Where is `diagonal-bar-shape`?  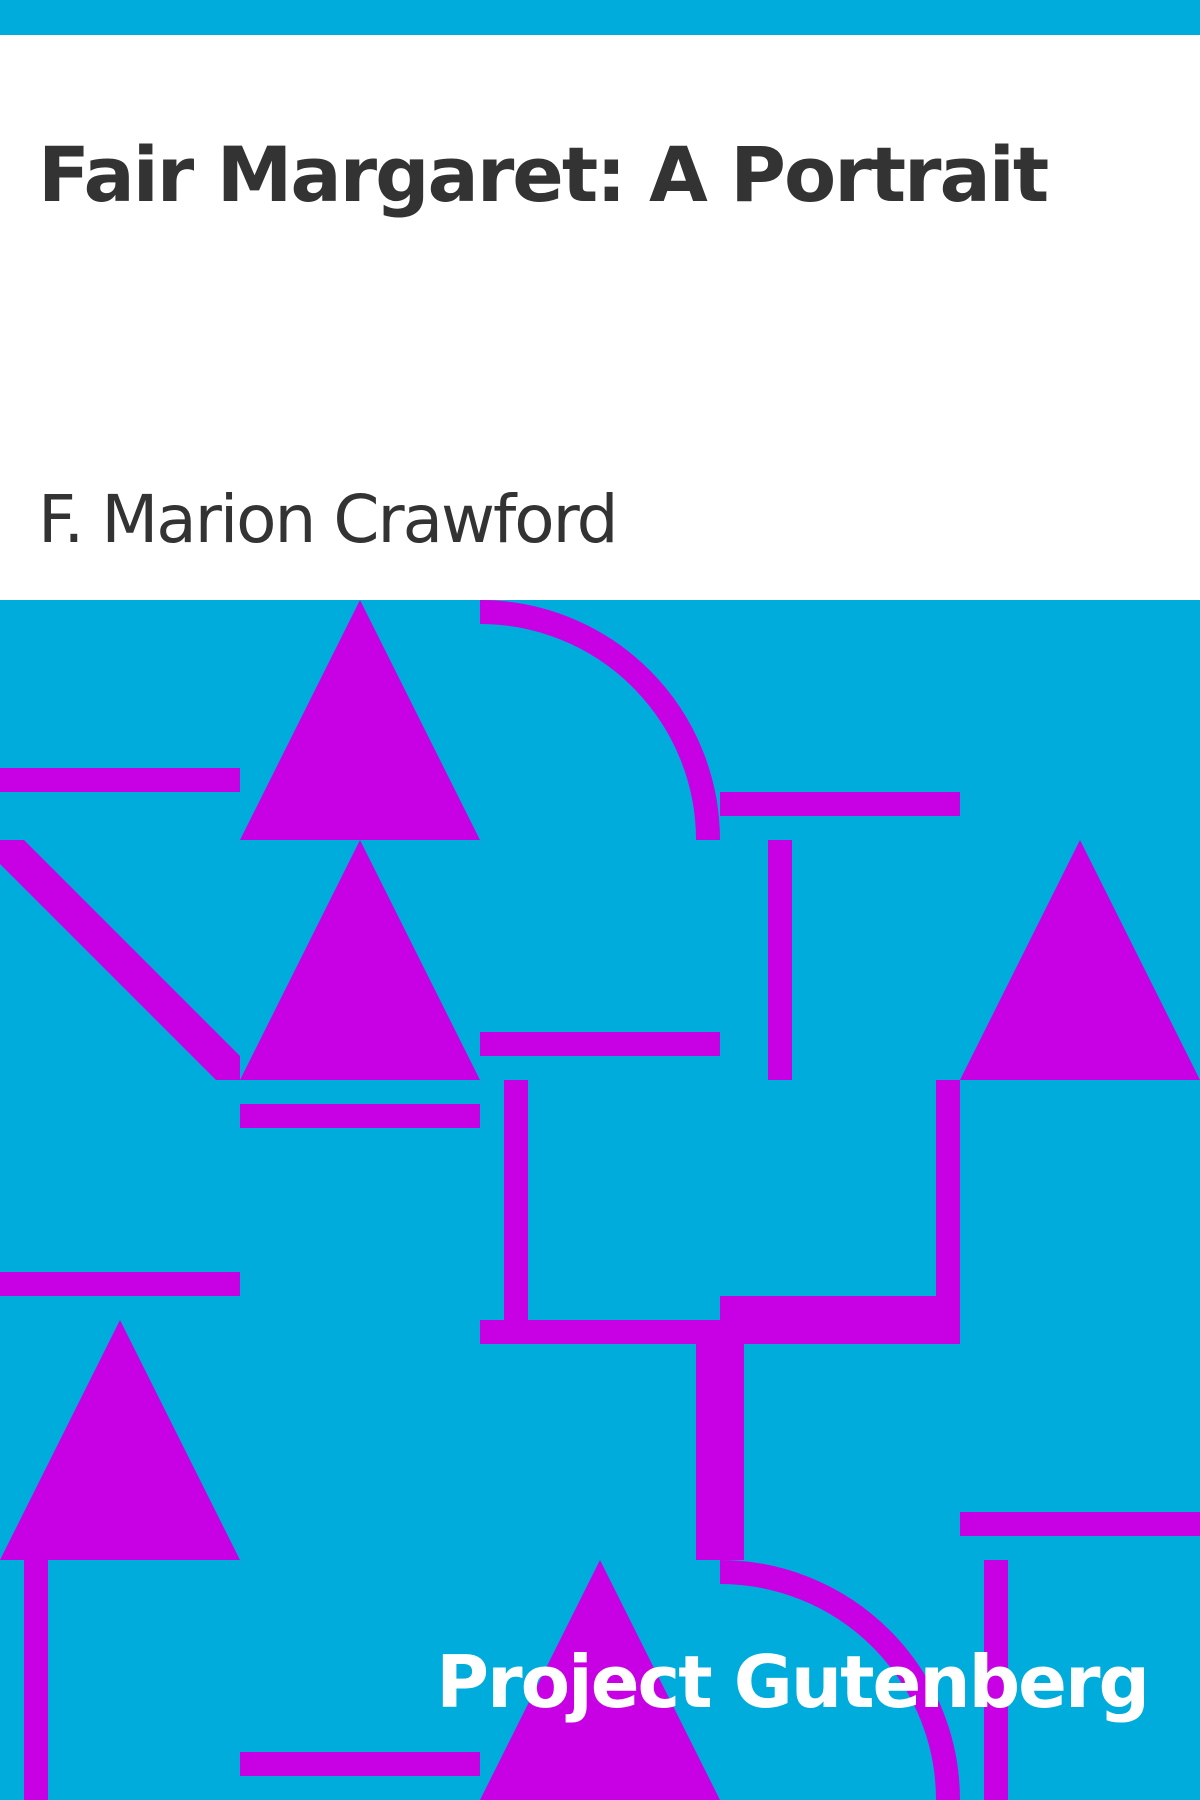 diagonal-bar-shape is located at coordinates (120, 960).